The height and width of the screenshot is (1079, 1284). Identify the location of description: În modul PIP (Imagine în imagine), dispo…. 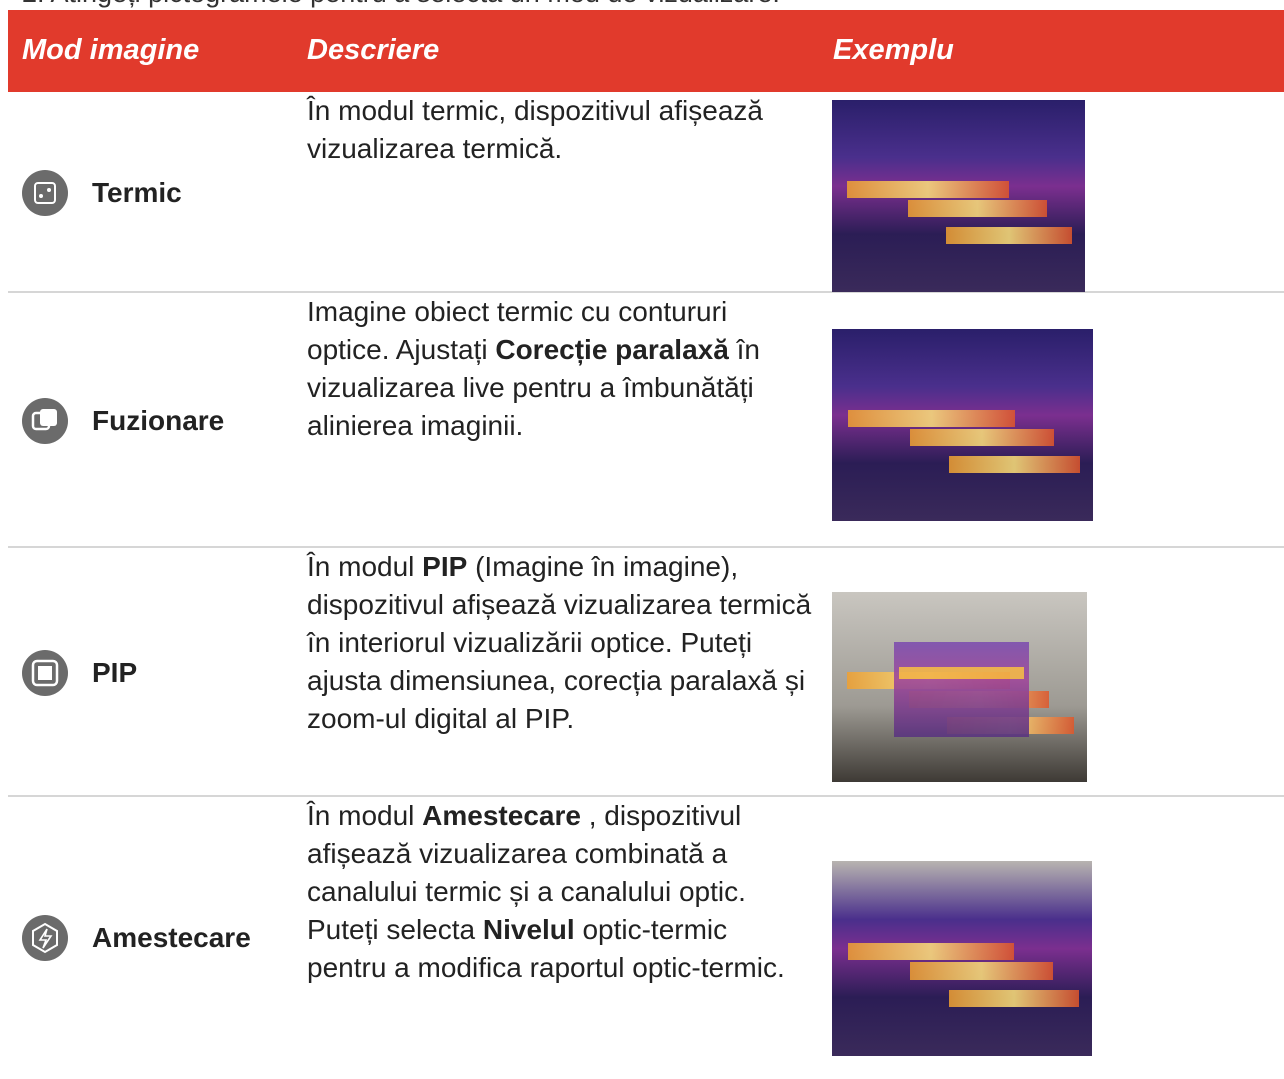
(559, 643).